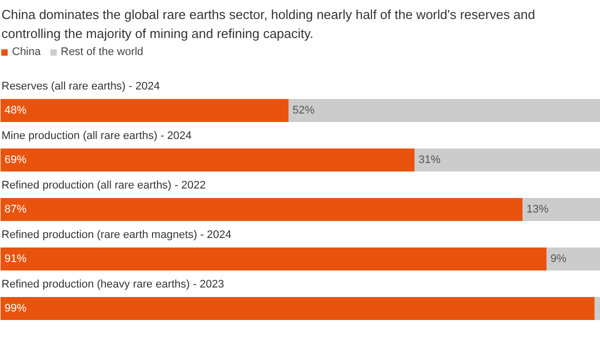  I want to click on data-label: 69%, so click(15, 160).